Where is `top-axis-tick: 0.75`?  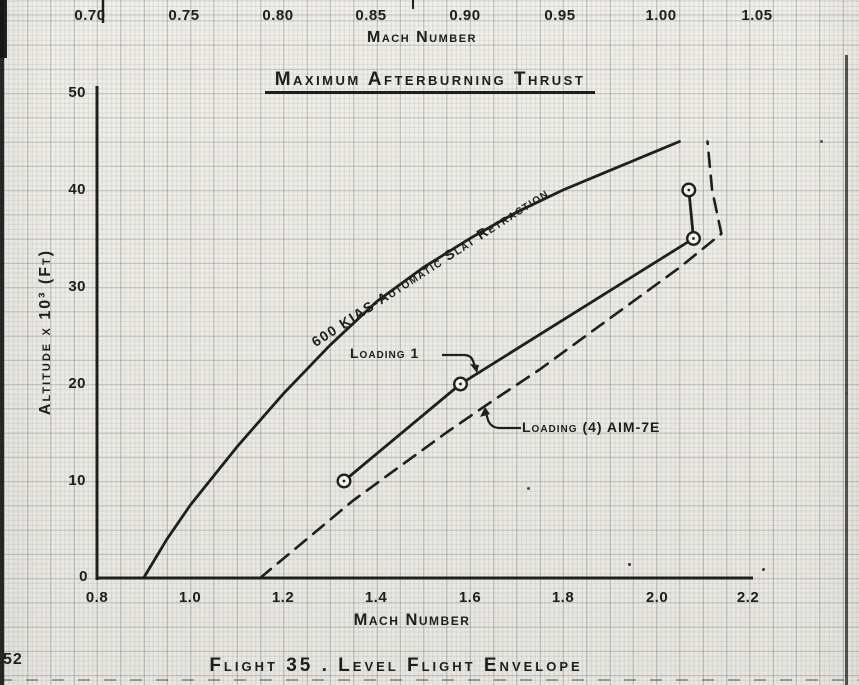
top-axis-tick: 0.75 is located at coordinates (184, 15).